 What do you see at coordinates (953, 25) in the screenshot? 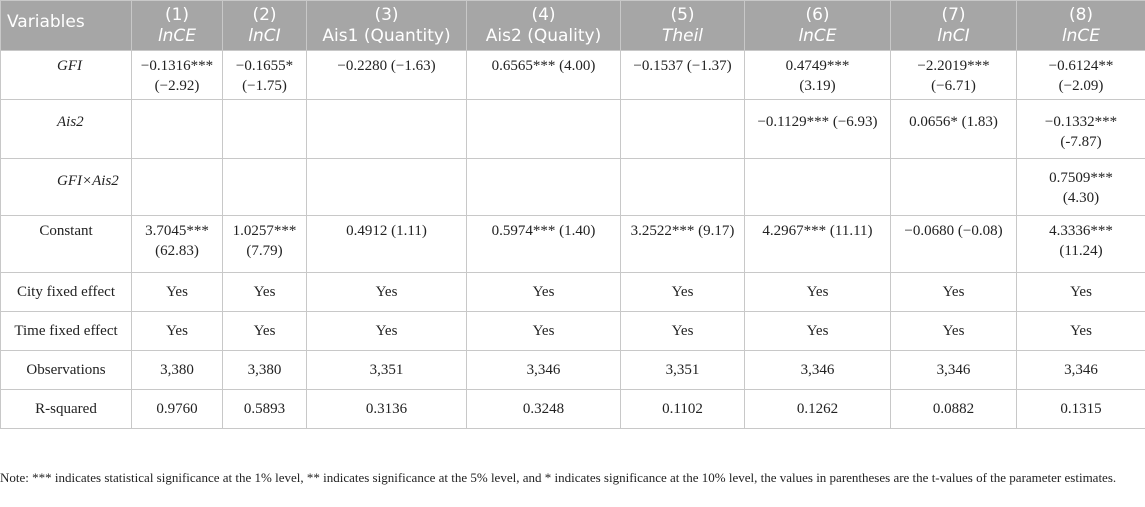
I see `header-col-7: (7) lnCI` at bounding box center [953, 25].